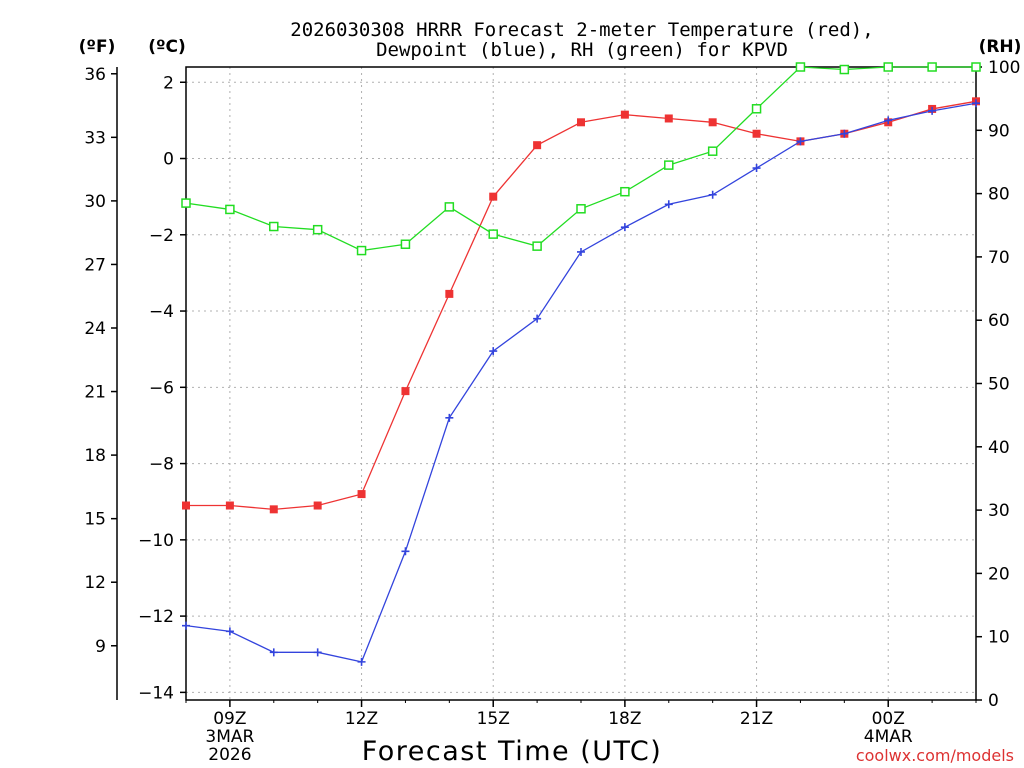  Describe the element at coordinates (624, 719) in the screenshot. I see `x-tick-label: 18Z` at that location.